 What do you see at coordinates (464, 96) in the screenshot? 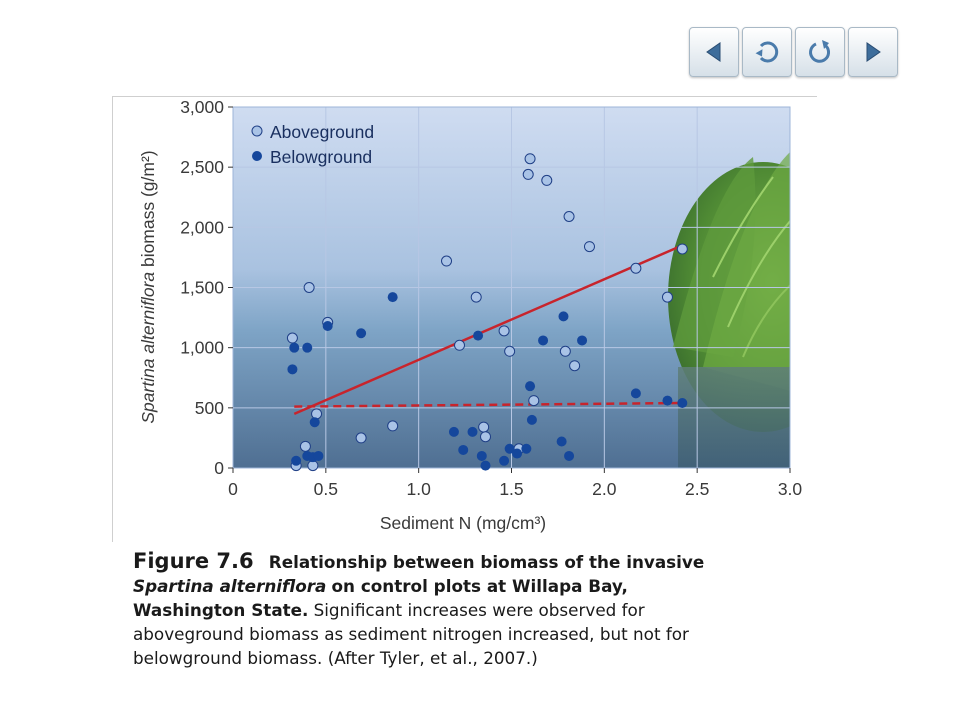
I see `frame-top-border` at bounding box center [464, 96].